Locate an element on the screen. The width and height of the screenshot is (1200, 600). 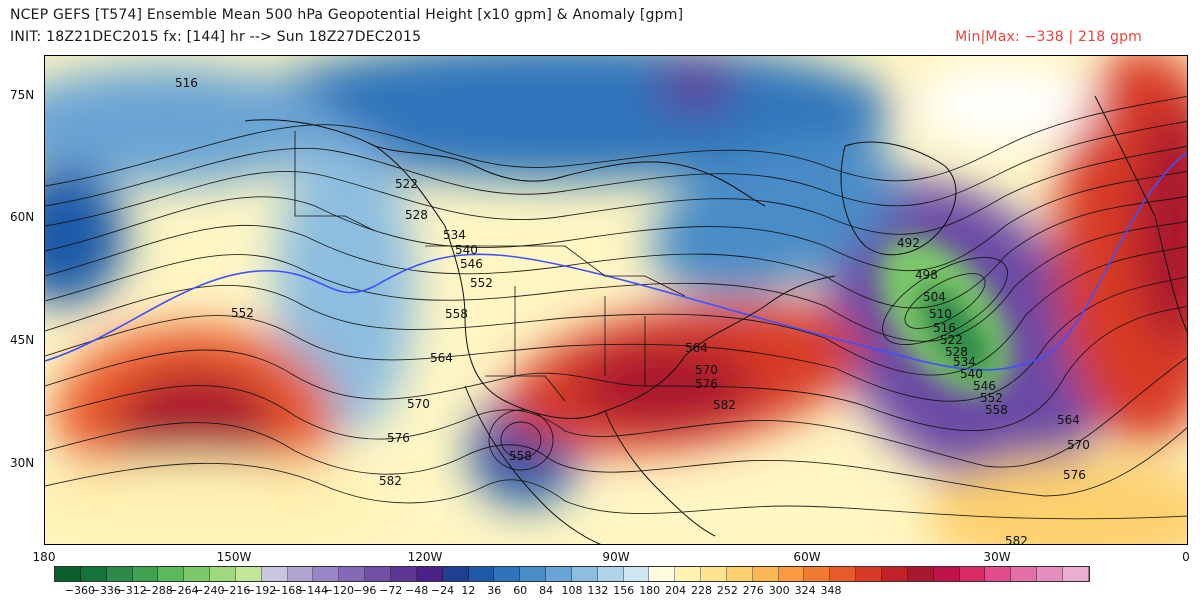
lon-label-150w: 150W is located at coordinates (234, 557).